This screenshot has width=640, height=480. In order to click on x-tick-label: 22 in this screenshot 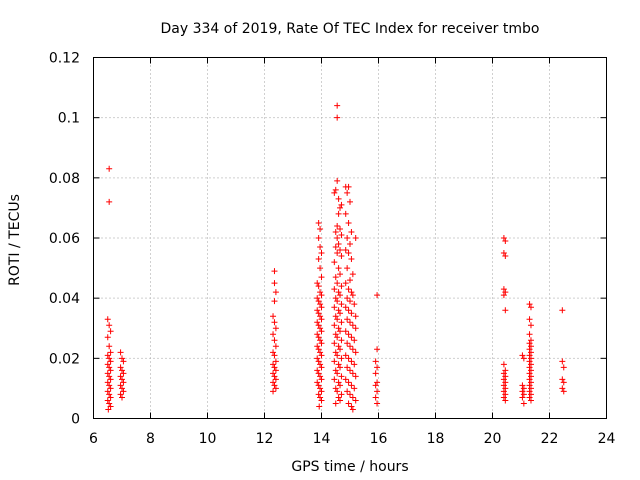, I will do `click(550, 439)`.